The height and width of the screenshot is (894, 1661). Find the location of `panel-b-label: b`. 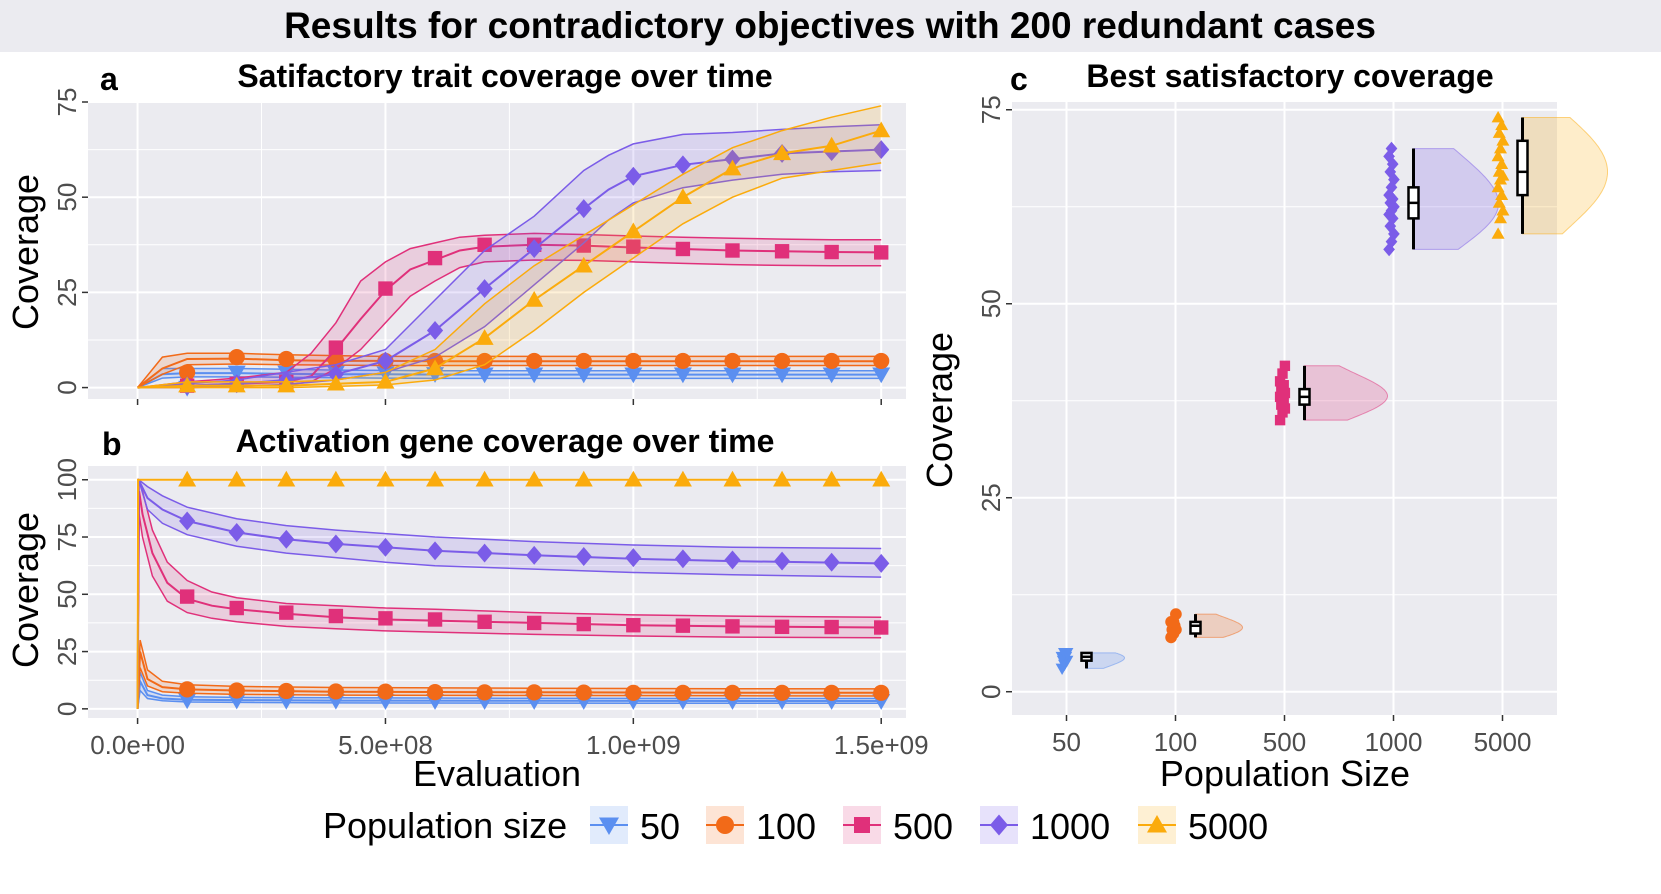

panel-b-label: b is located at coordinates (112, 444).